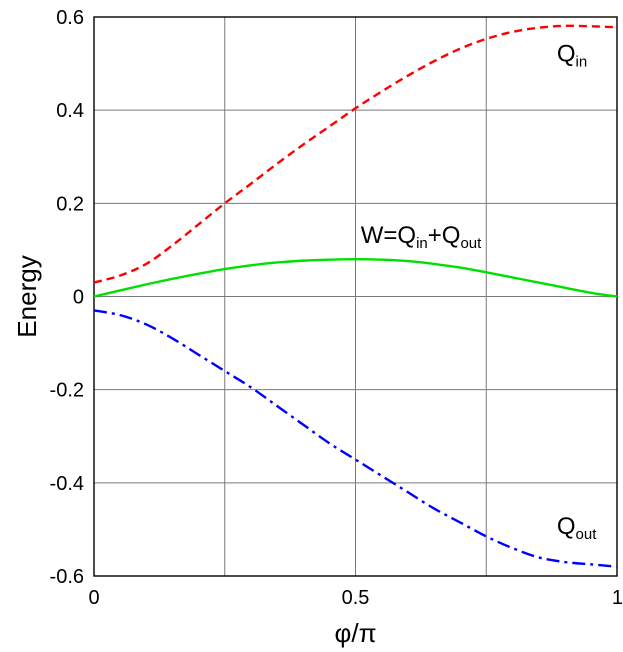 The height and width of the screenshot is (652, 623). I want to click on y-tick-label: -0.4, so click(67, 484).